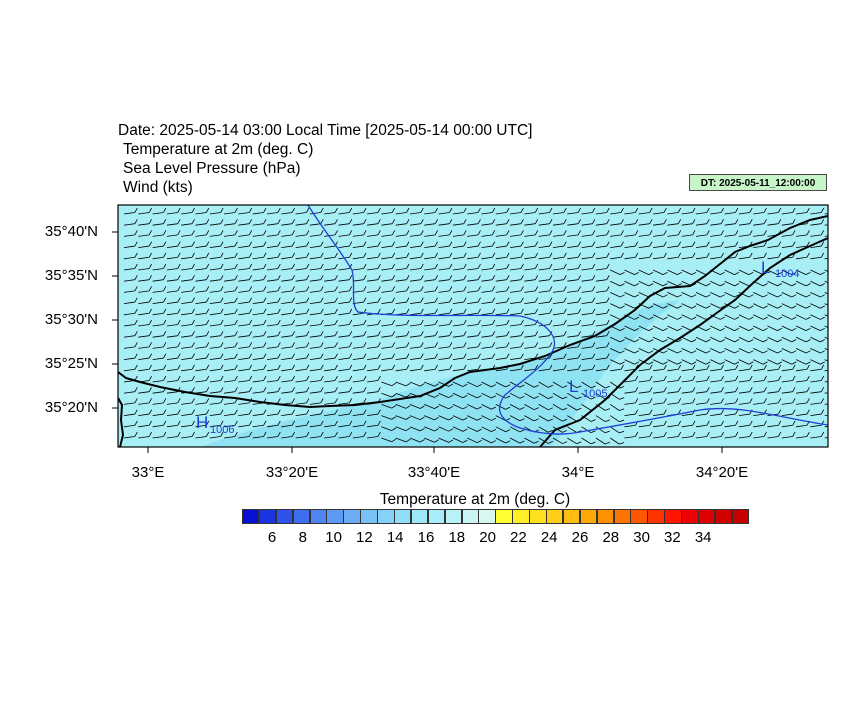 This screenshot has height=720, width=864. Describe the element at coordinates (580, 537) in the screenshot. I see `colorbar-label: 26` at that location.